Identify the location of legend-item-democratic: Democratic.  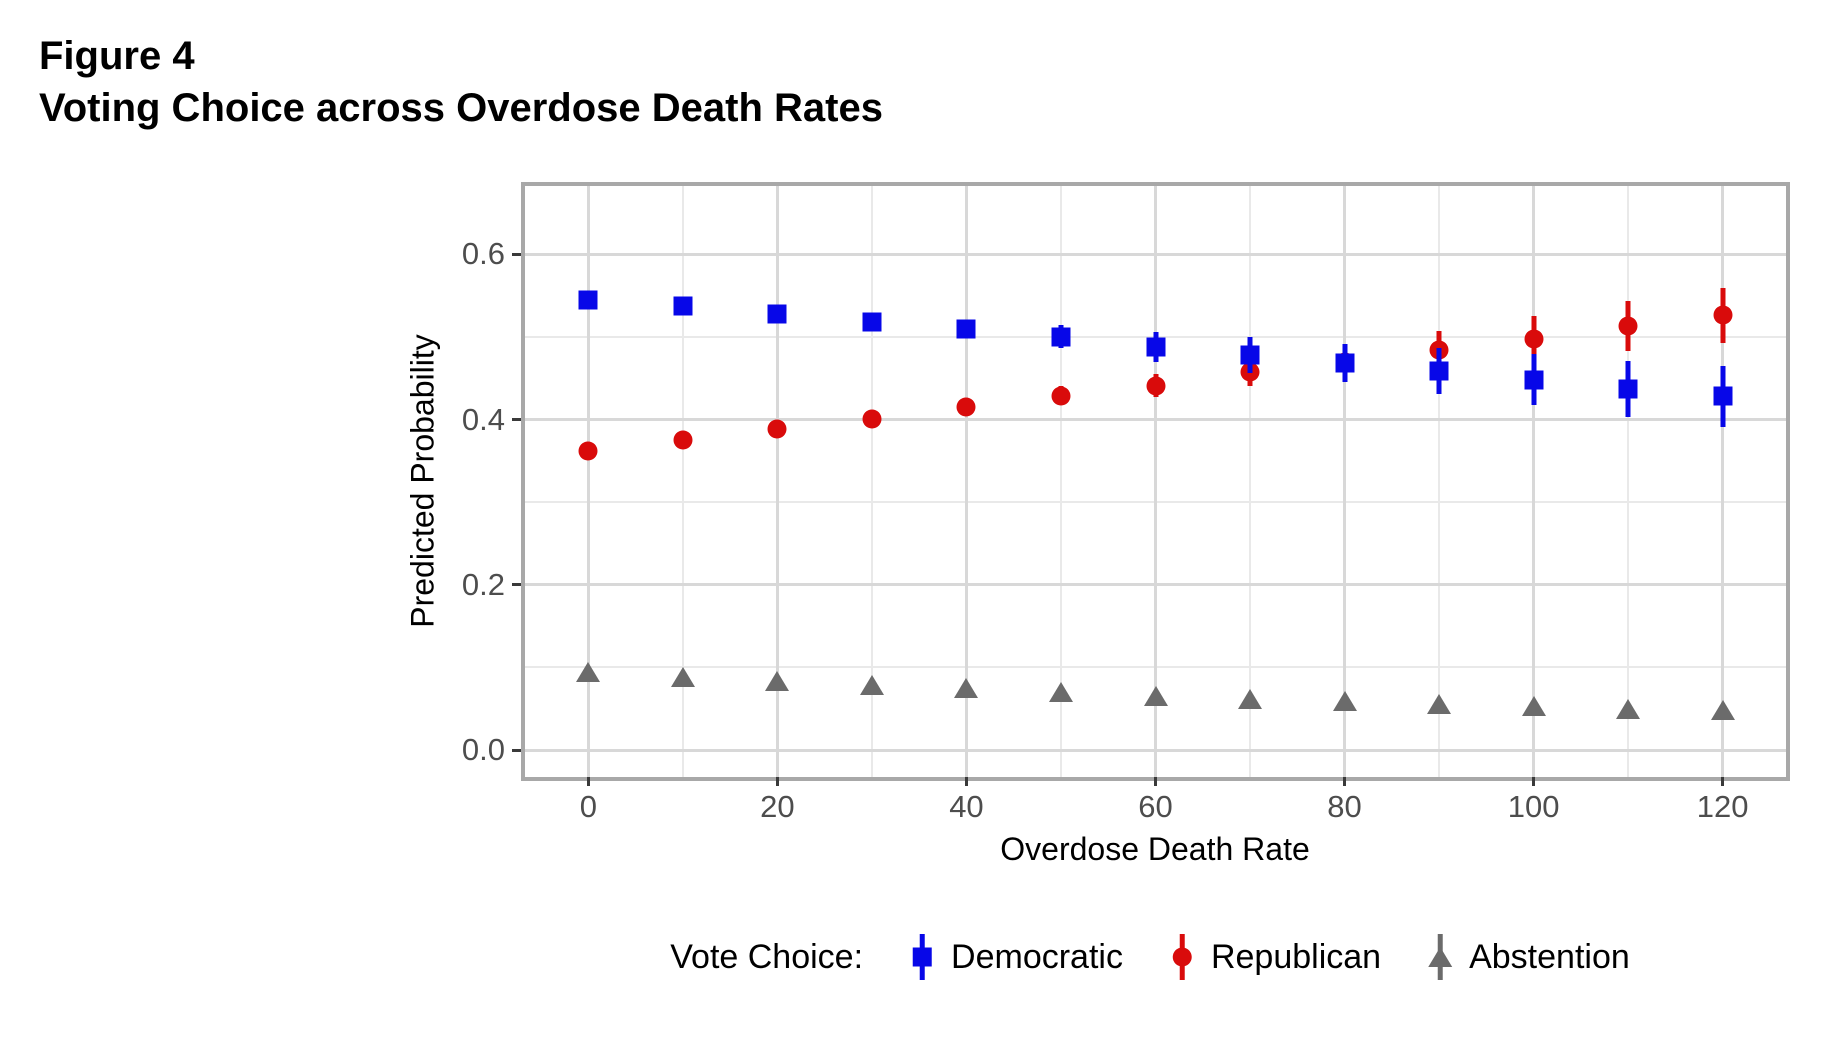
(1016, 957).